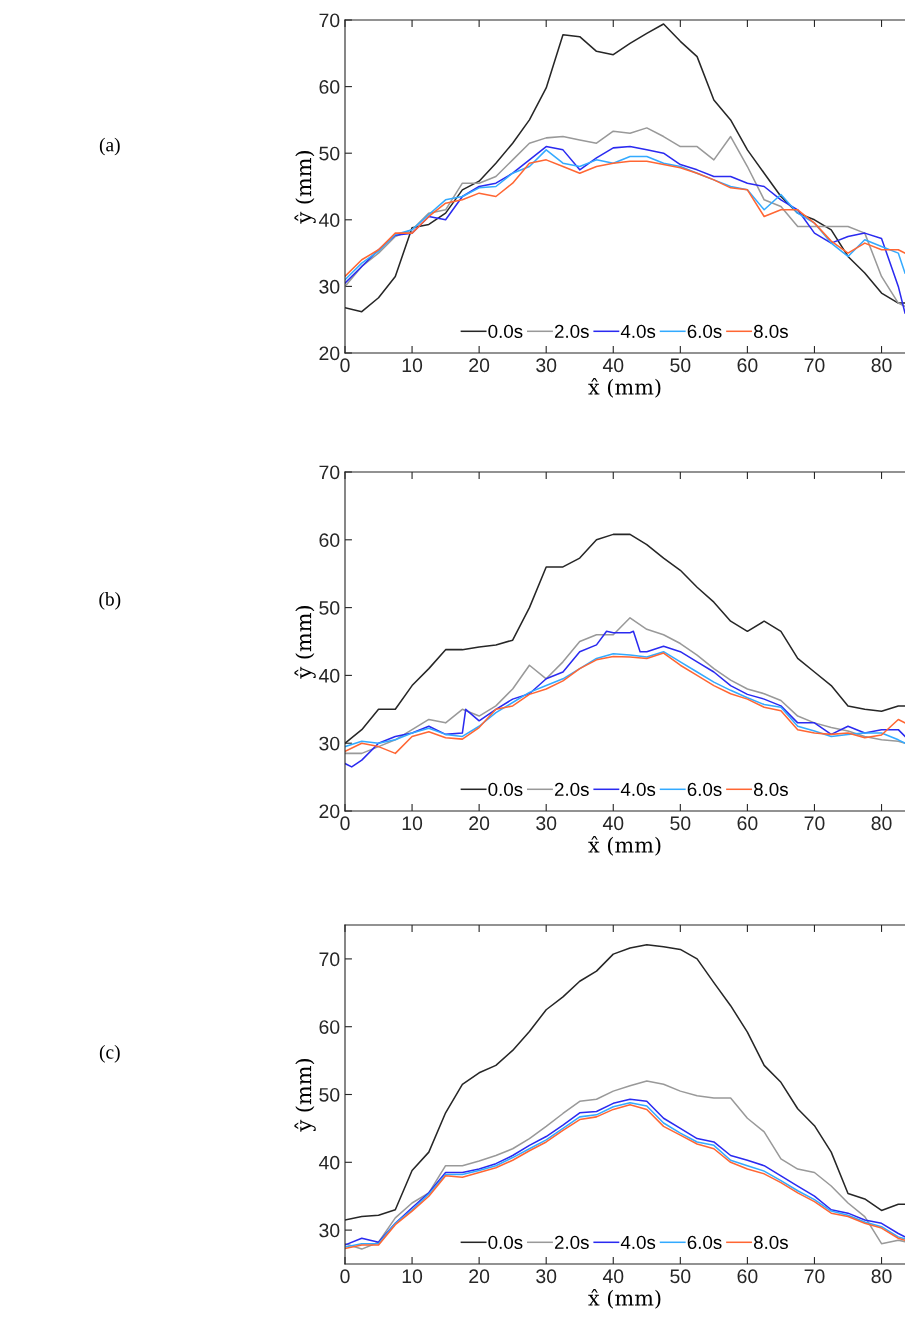 This screenshot has height=1334, width=905. Describe the element at coordinates (109, 1054) in the screenshot. I see `text: (c)` at that location.